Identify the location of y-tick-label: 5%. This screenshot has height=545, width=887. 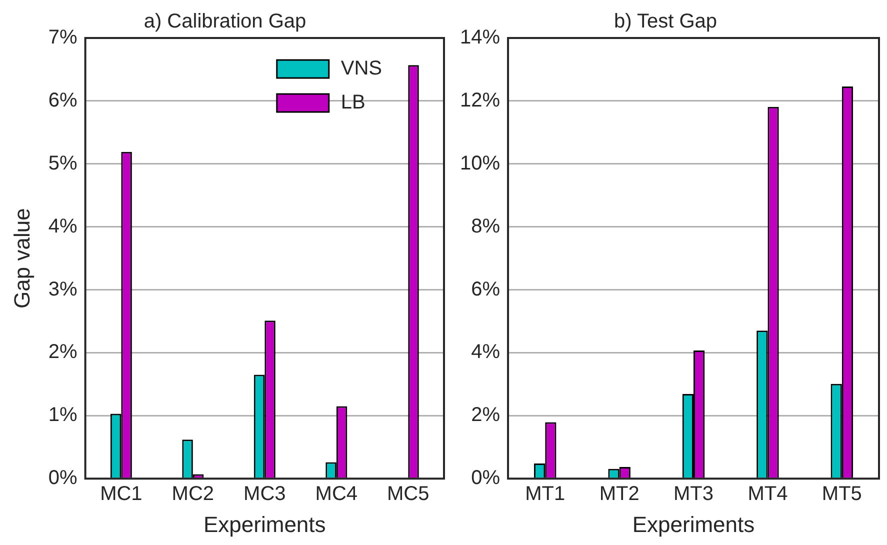
(63, 163).